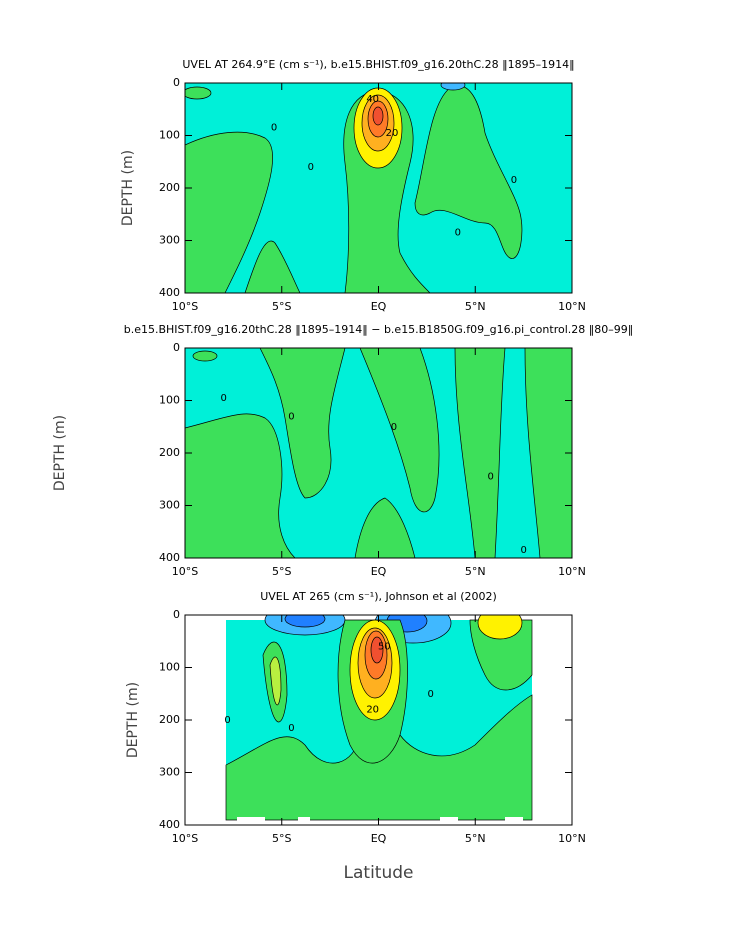 Image resolution: width=733 pixels, height=945 pixels. Describe the element at coordinates (384, 647) in the screenshot. I see `contour-label: 50` at that location.